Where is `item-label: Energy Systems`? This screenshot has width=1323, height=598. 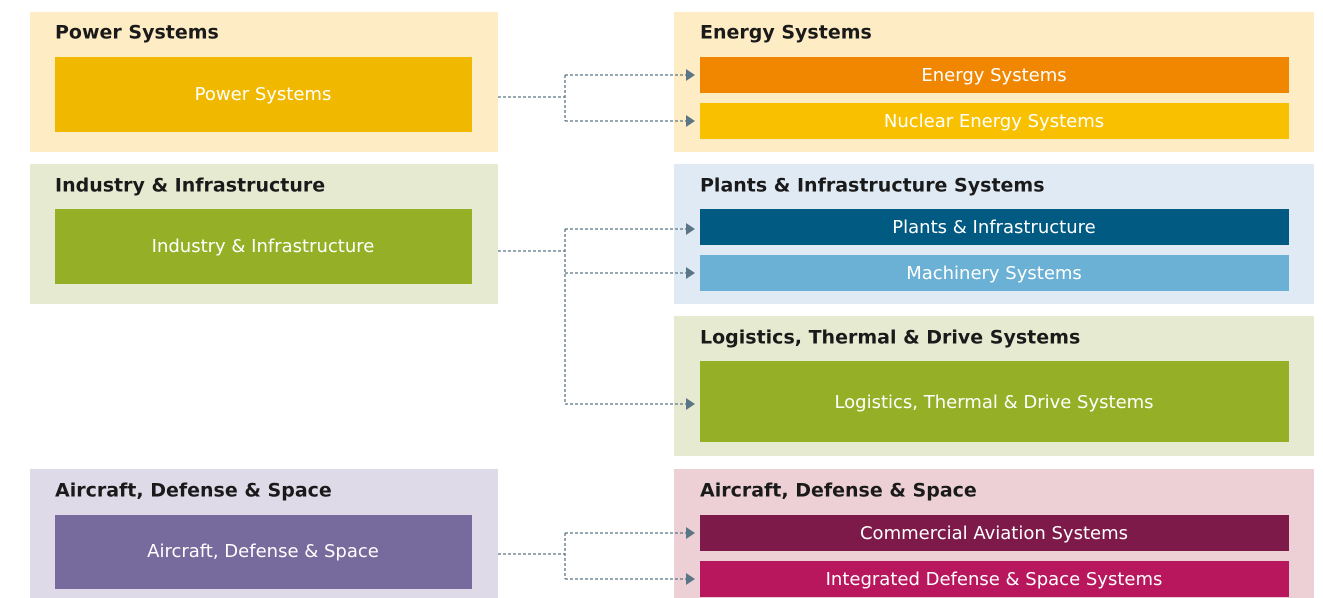 item-label: Energy Systems is located at coordinates (993, 75).